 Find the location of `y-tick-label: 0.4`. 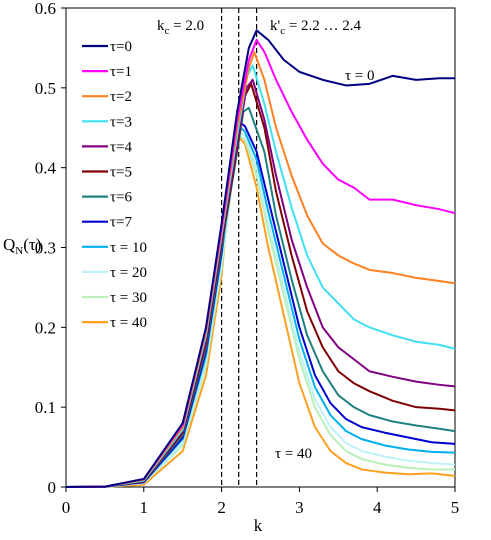

y-tick-label: 0.4 is located at coordinates (46, 168).